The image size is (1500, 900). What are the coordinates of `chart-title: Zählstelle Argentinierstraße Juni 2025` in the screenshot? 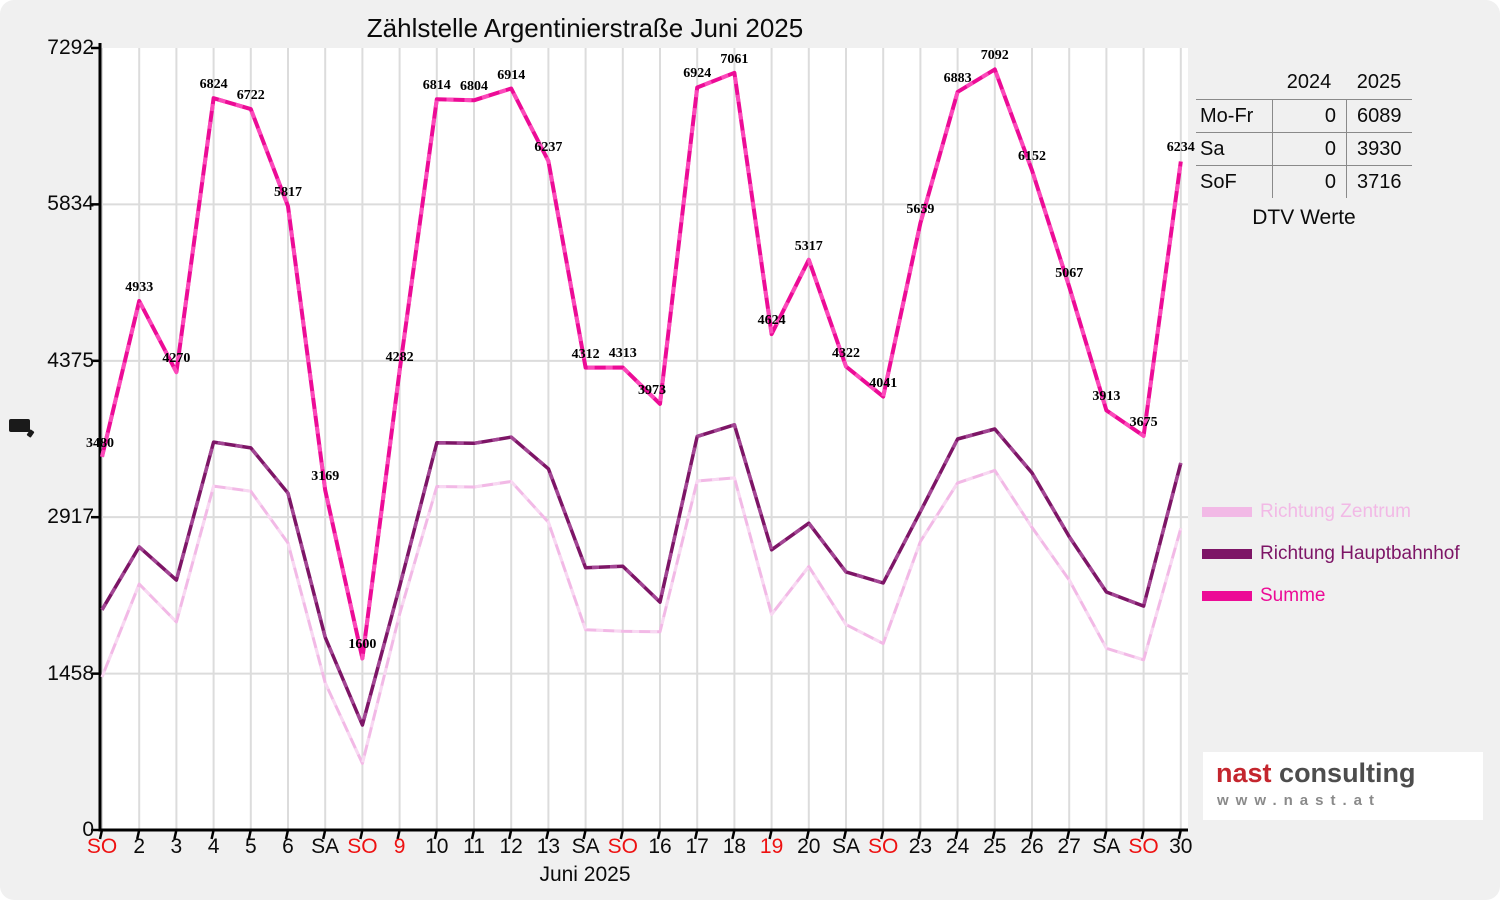 It's located at (585, 28).